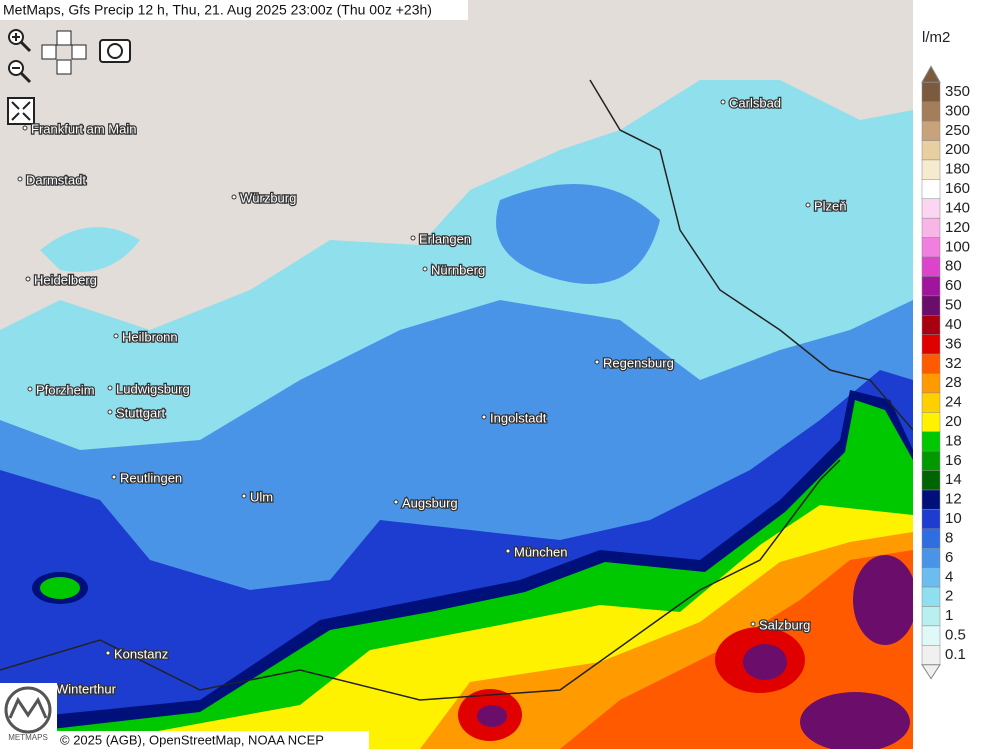  What do you see at coordinates (953, 421) in the screenshot?
I see `legend-label: 20` at bounding box center [953, 421].